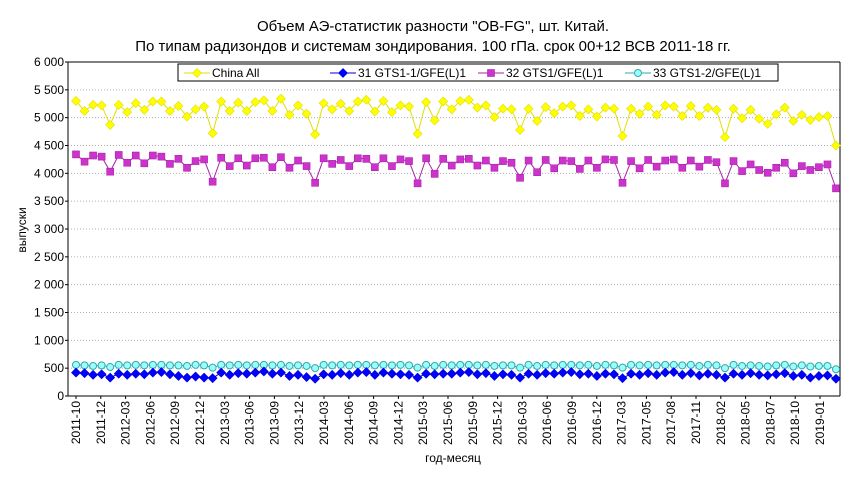 Image resolution: width=867 pixels, height=482 pixels. Describe the element at coordinates (423, 423) in the screenshot. I see `x-tick-label: 2015-03` at that location.